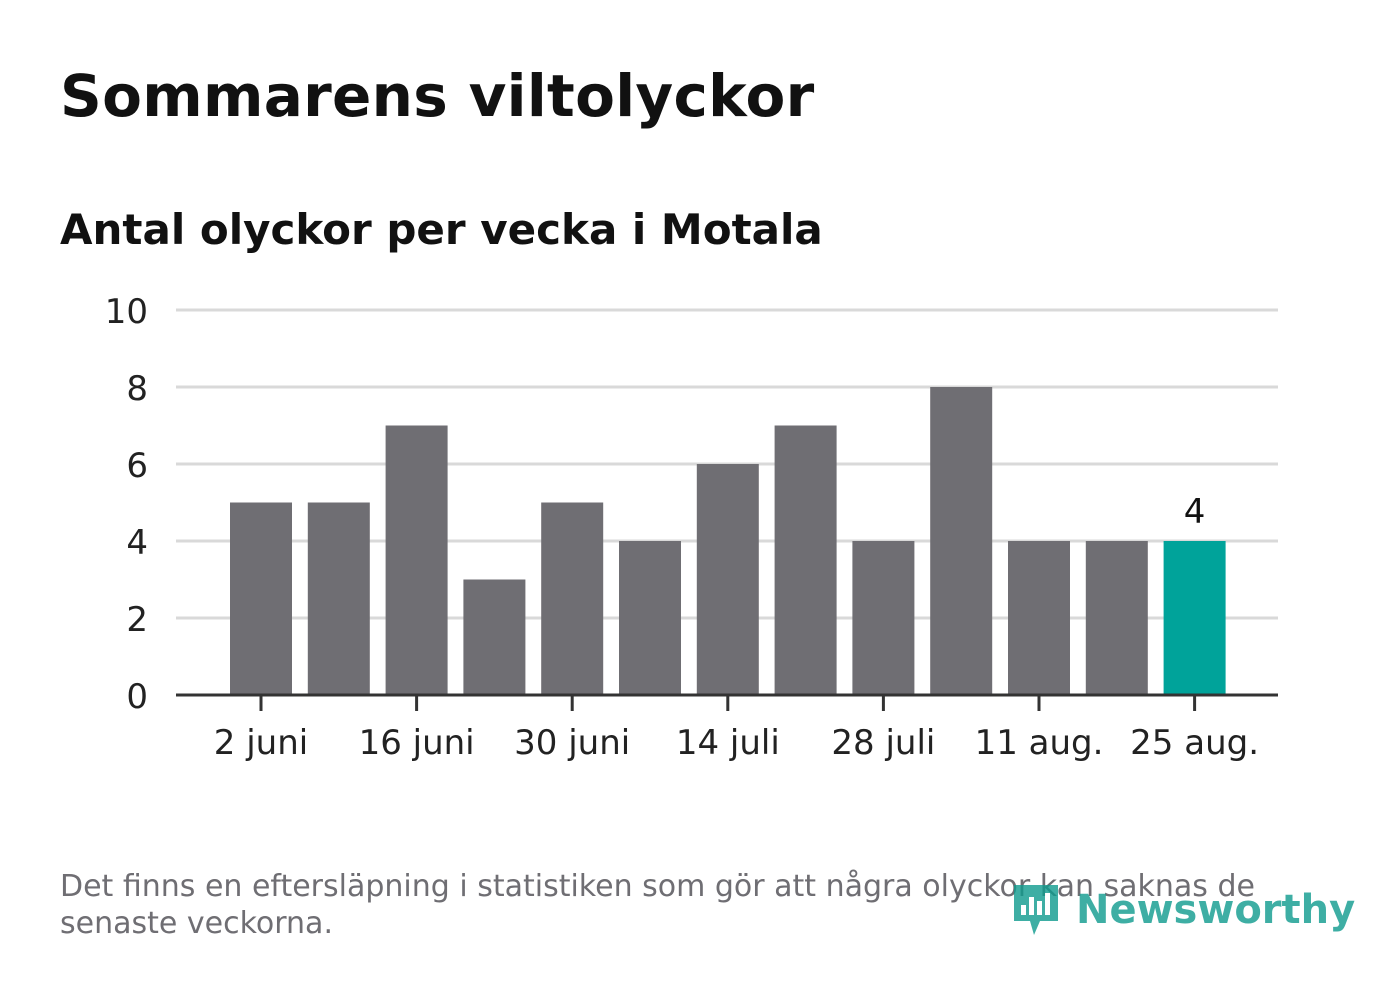  I want to click on x-tick-label: 30 juni, so click(572, 743).